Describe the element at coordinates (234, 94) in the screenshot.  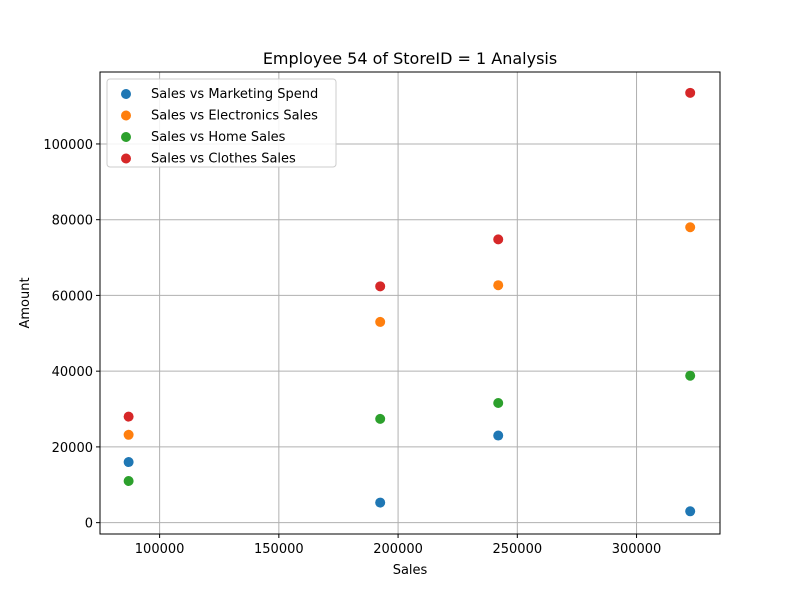
I see `legend-label: Sales vs Marketing Spend` at that location.